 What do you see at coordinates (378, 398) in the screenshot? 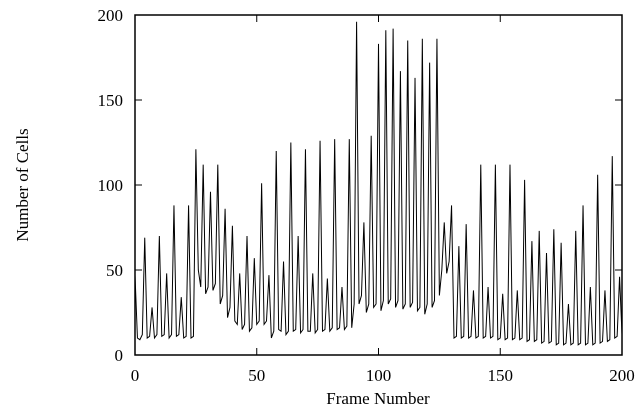
I see `x-axis-label: Frame Number` at bounding box center [378, 398].